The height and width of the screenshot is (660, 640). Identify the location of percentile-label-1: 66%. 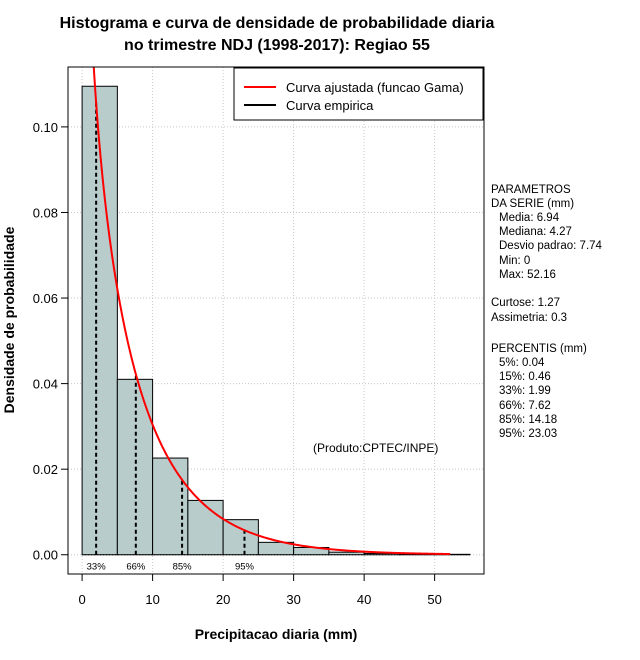
(136, 567).